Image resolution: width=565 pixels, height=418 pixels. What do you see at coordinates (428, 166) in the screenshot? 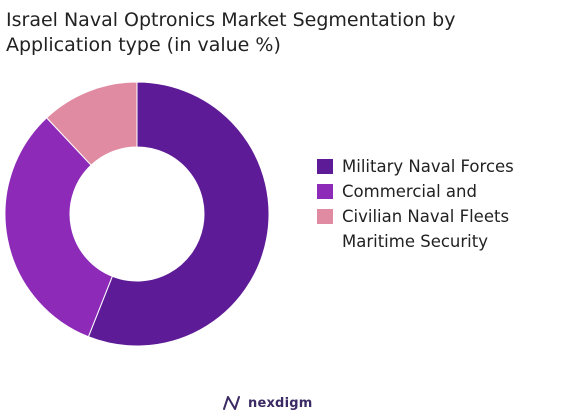
I see `legend-label-military: Military Naval Forces` at bounding box center [428, 166].